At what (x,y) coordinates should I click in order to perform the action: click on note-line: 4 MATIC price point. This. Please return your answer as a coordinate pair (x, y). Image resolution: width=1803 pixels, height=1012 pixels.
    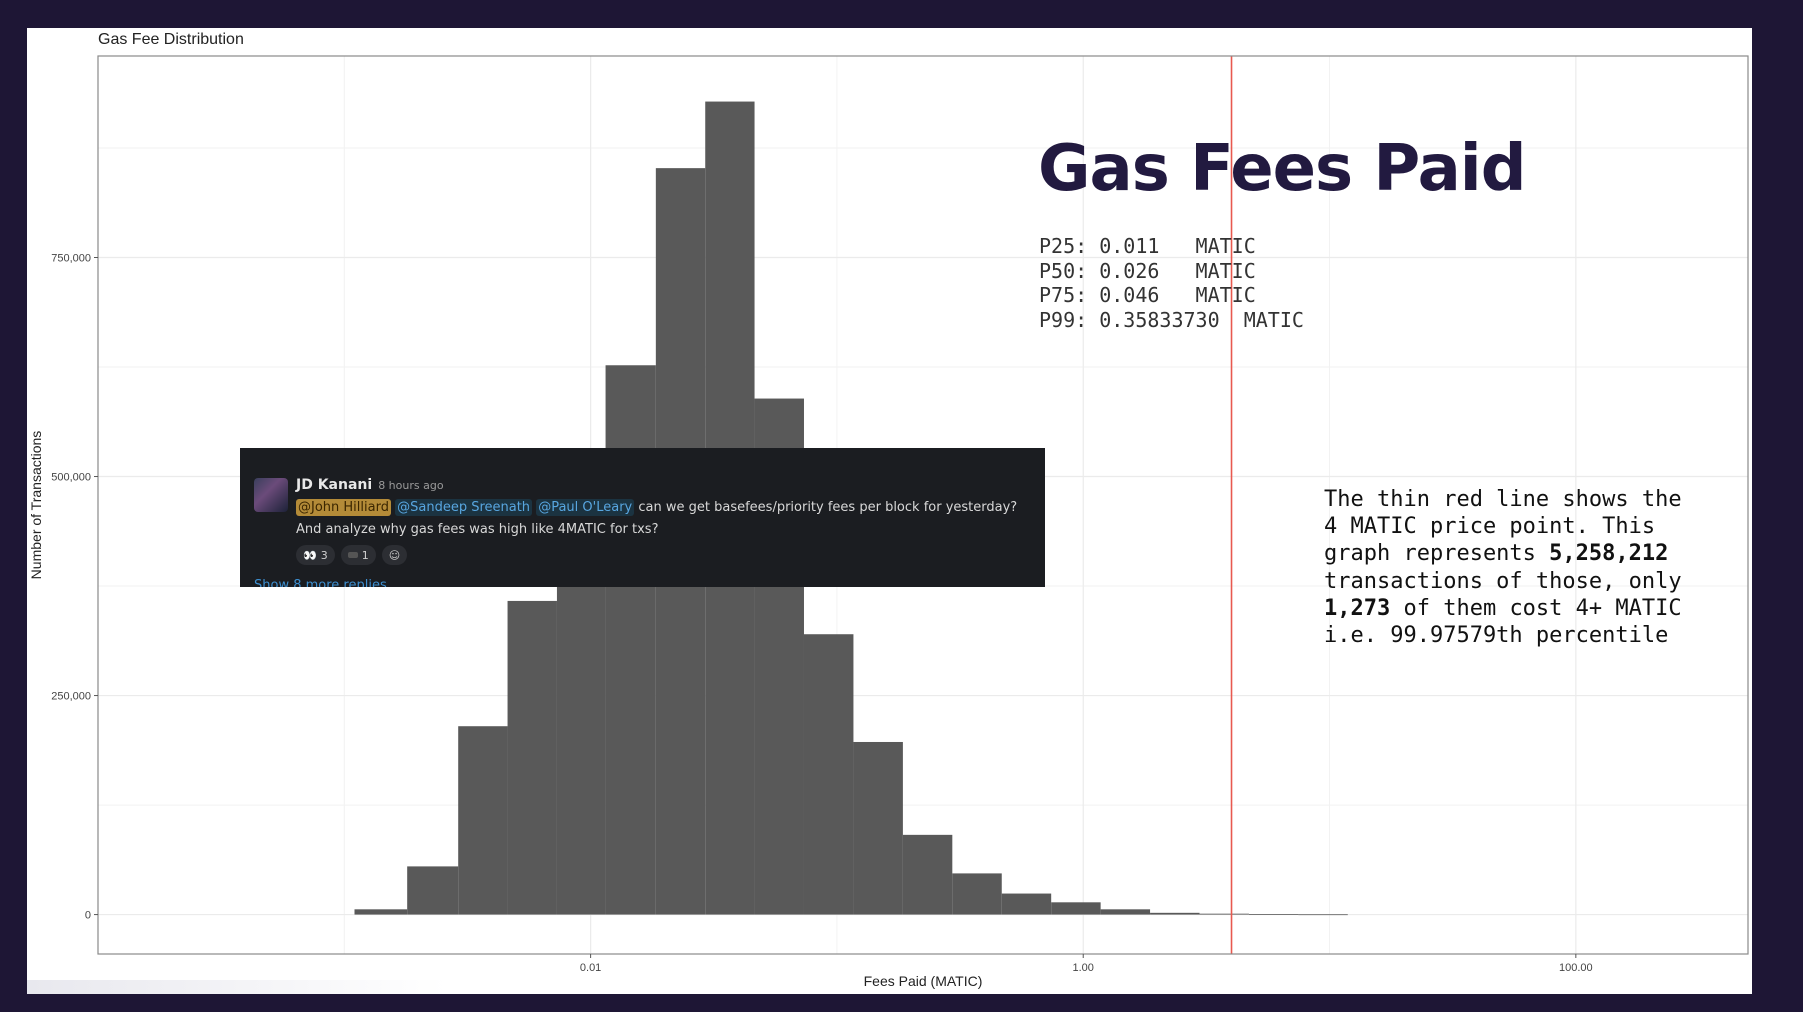
    Looking at the image, I should click on (1490, 527).